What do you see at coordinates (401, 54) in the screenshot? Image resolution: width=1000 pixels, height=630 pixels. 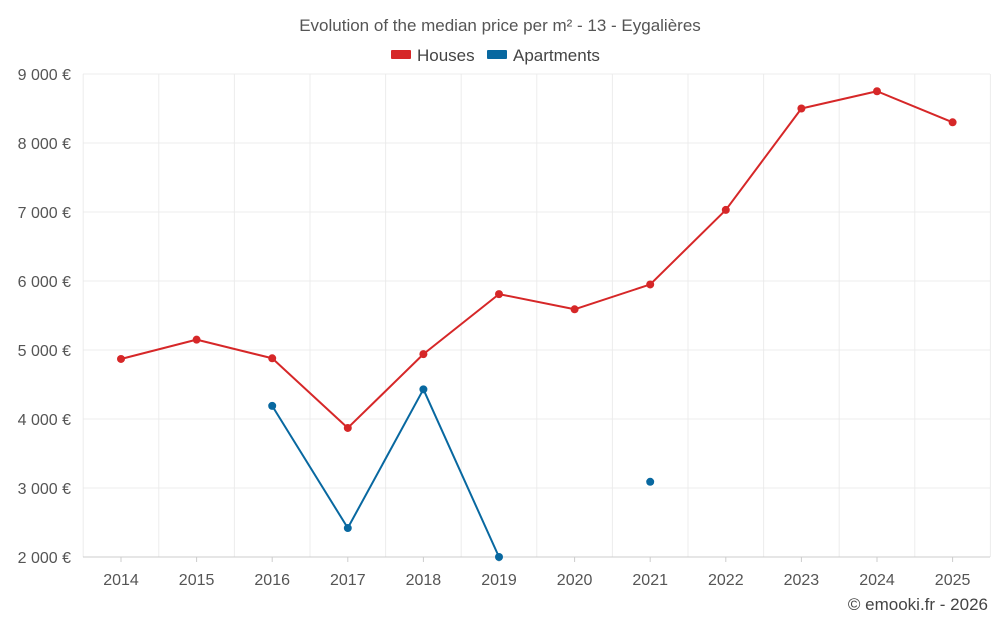 I see `legend-swatch-houses` at bounding box center [401, 54].